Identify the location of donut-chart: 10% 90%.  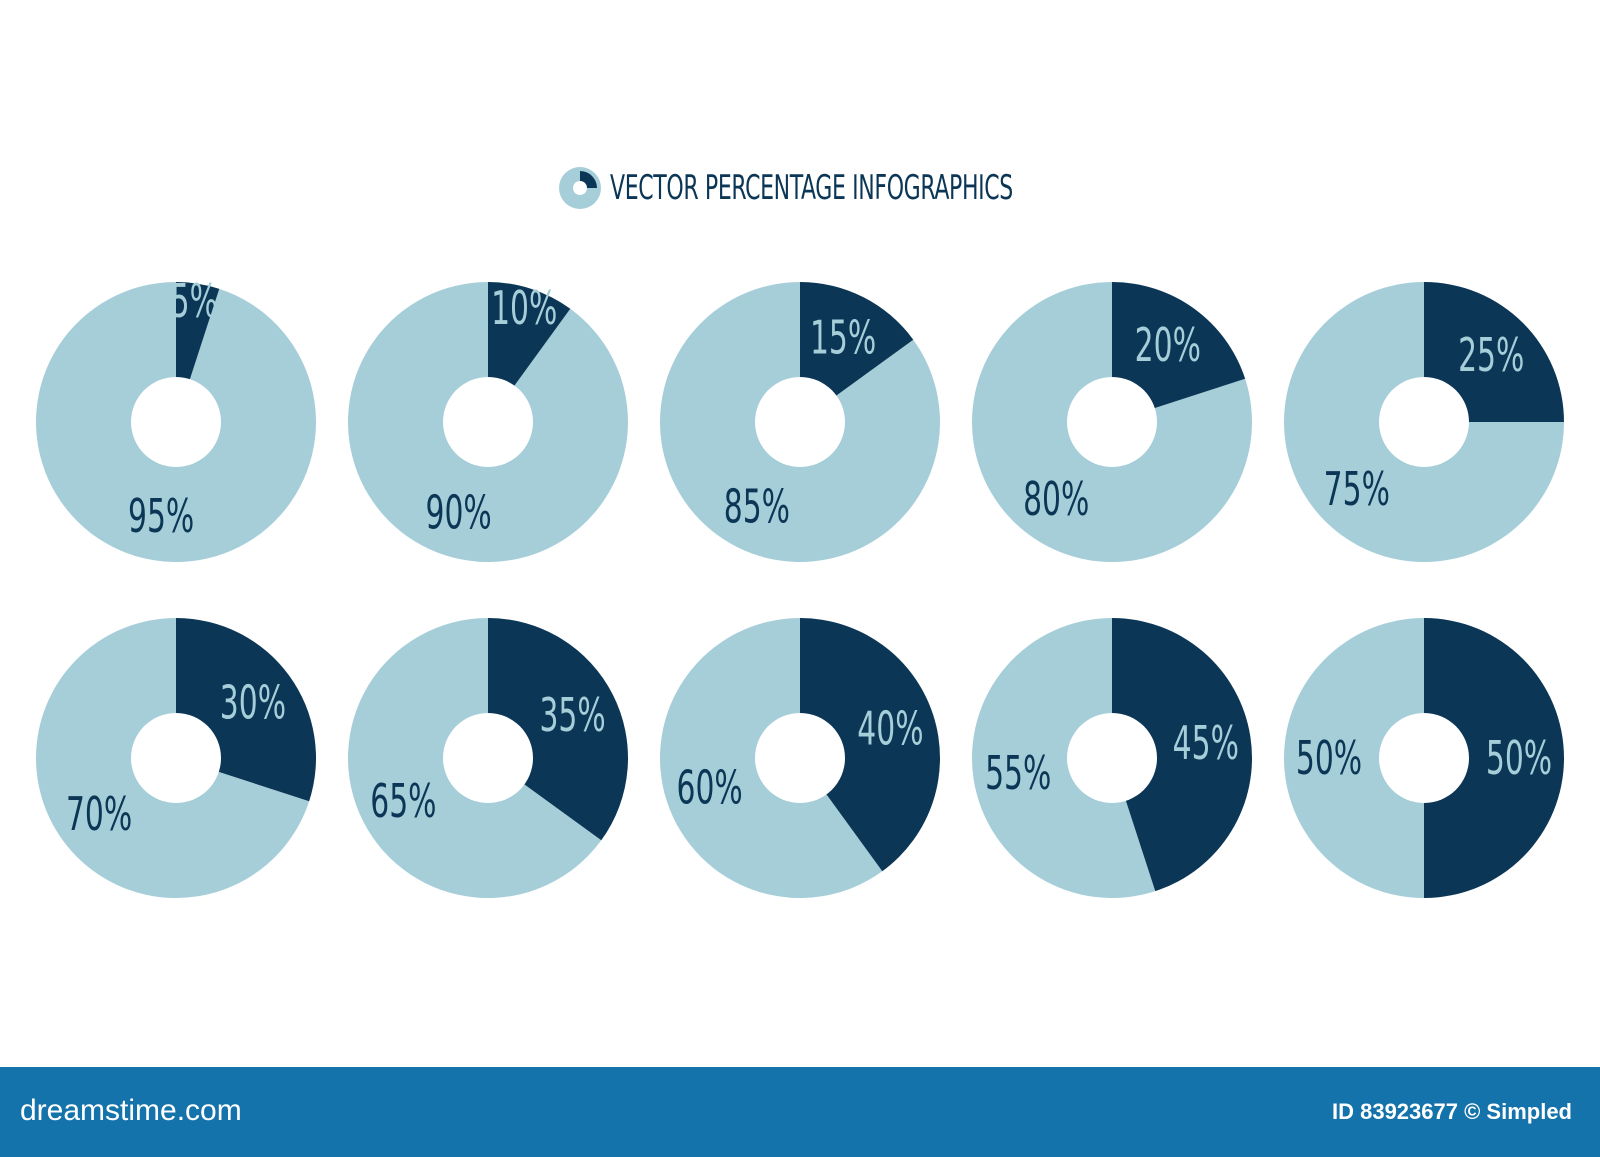
(487, 422).